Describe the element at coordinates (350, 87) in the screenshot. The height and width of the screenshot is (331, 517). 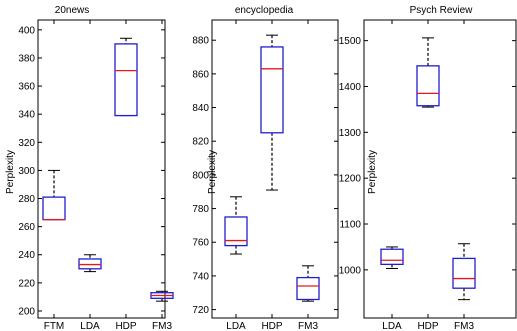
I see `y-tick-label: 1400` at that location.